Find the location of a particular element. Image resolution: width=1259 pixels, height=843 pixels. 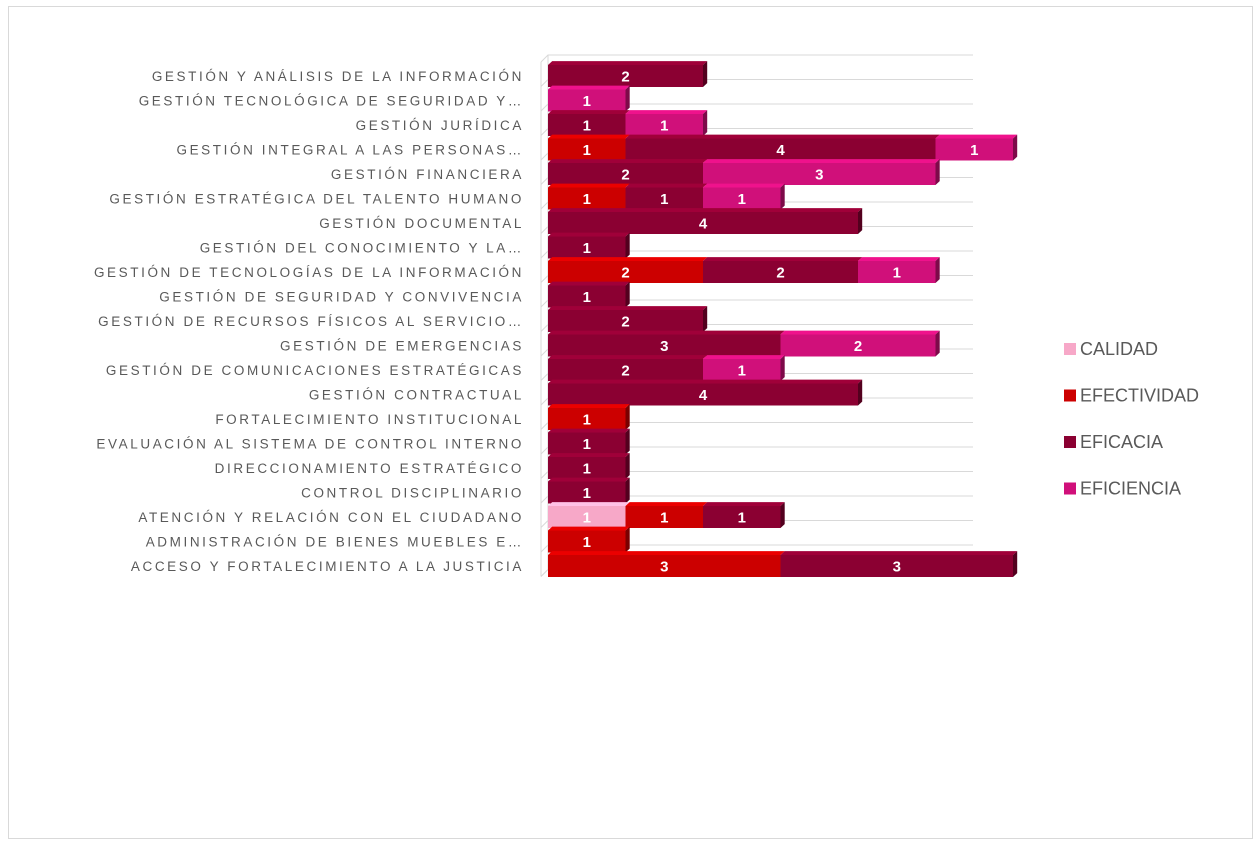

category-label: FORTALECIMIENTO INSTITUCIONAL is located at coordinates (369, 419).